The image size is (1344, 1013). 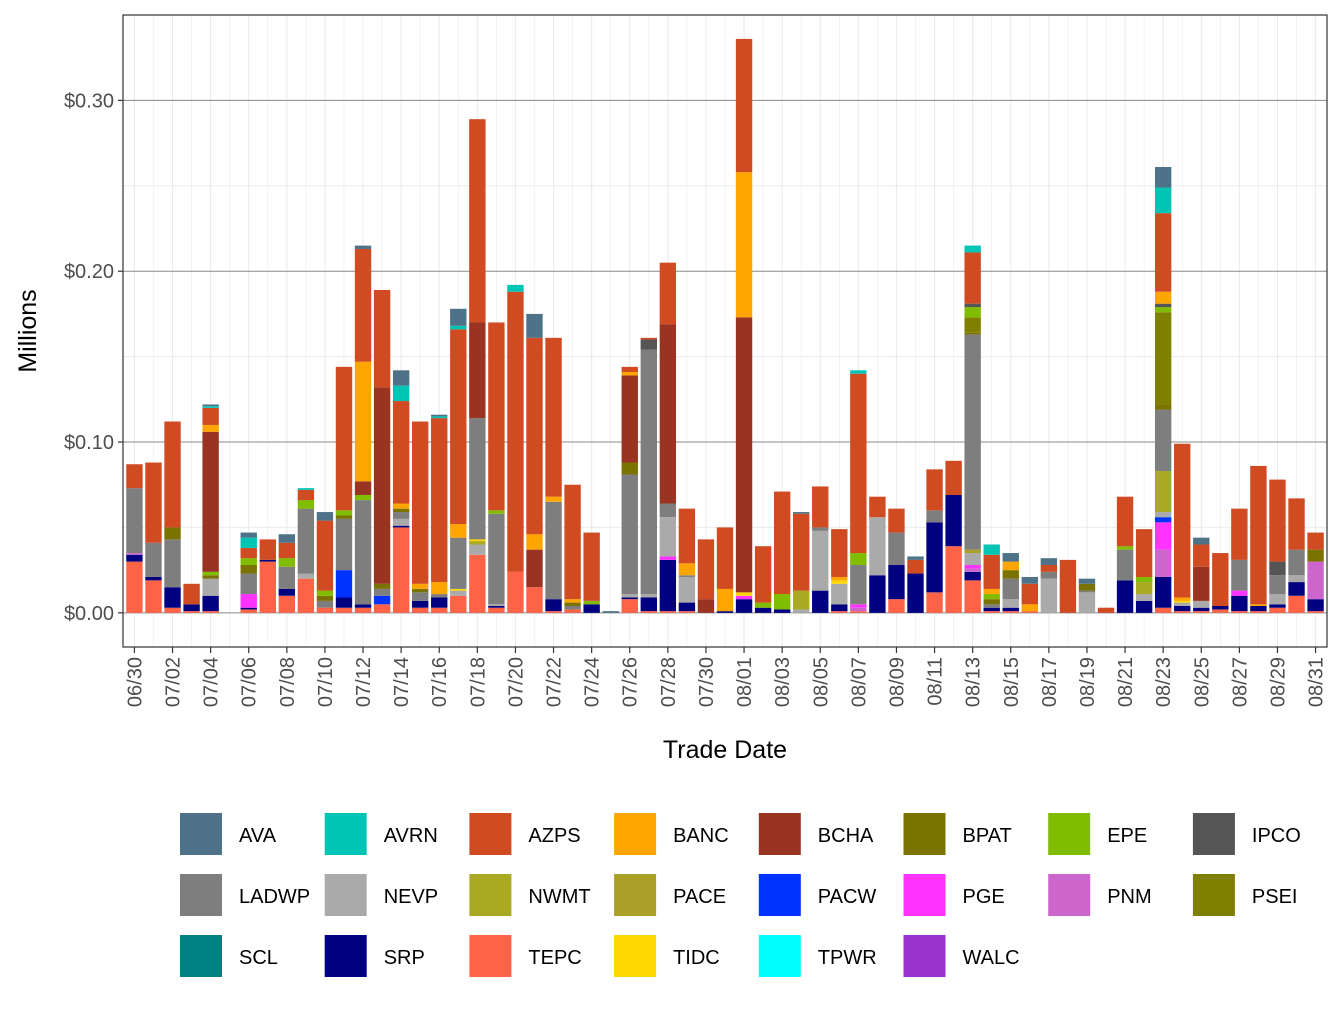 I want to click on legend-key-tpwr, so click(x=779, y=956).